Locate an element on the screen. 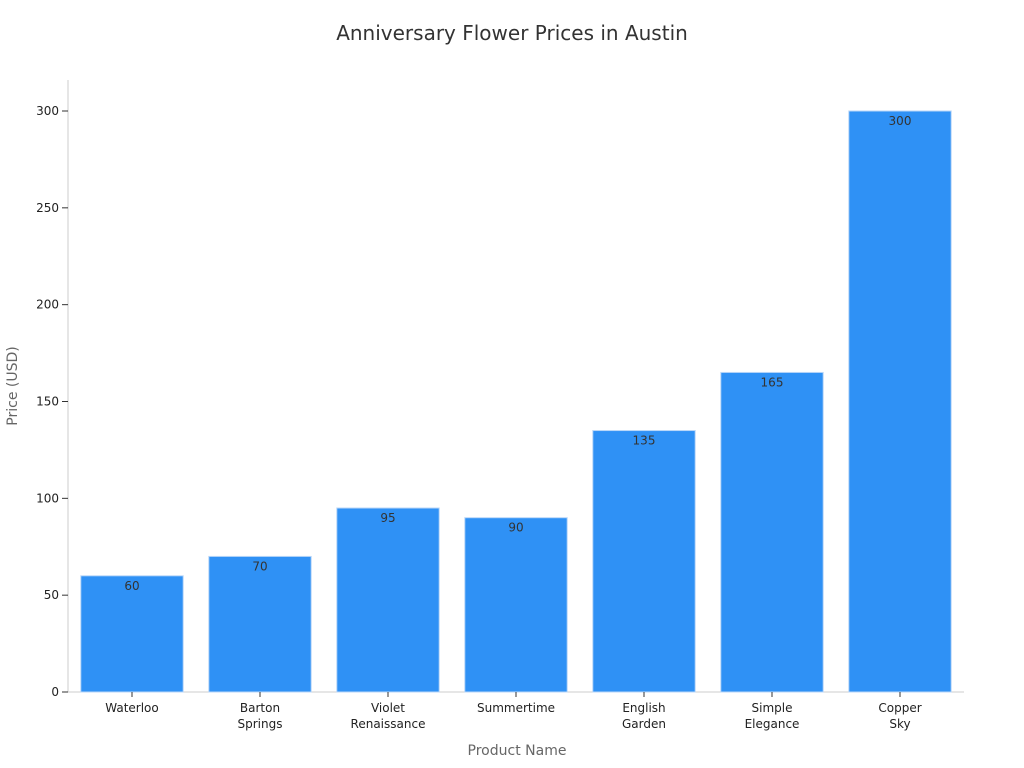  chart-title: Anniversary Flower Prices in Austin is located at coordinates (512, 33).